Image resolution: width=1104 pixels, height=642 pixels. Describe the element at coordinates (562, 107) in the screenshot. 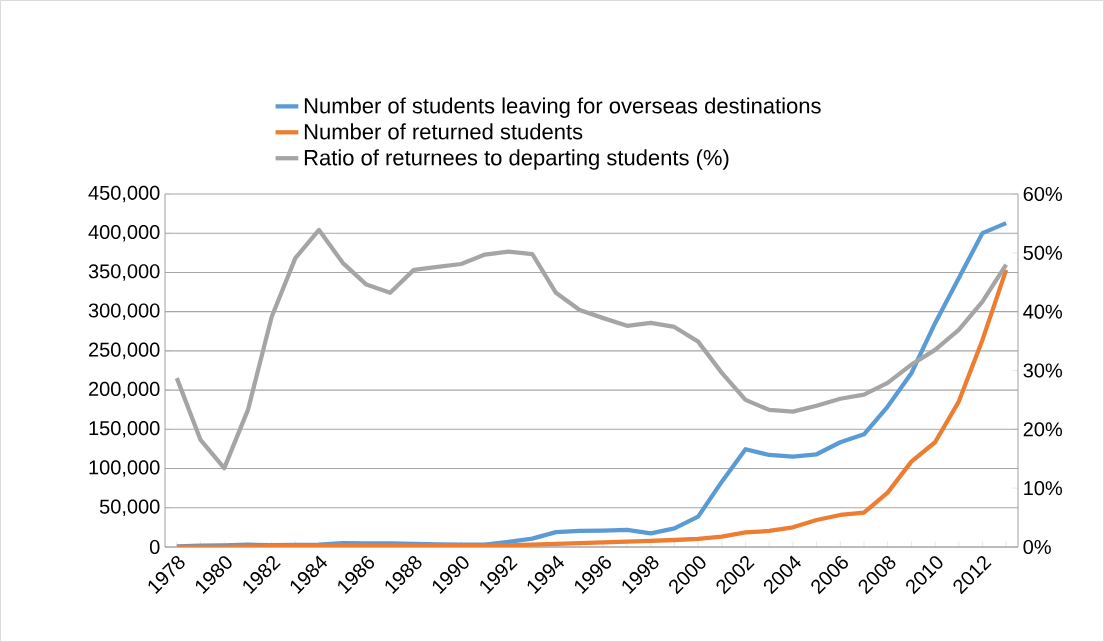

I see `legend-label: Number of students leaving for overseas destinations` at that location.